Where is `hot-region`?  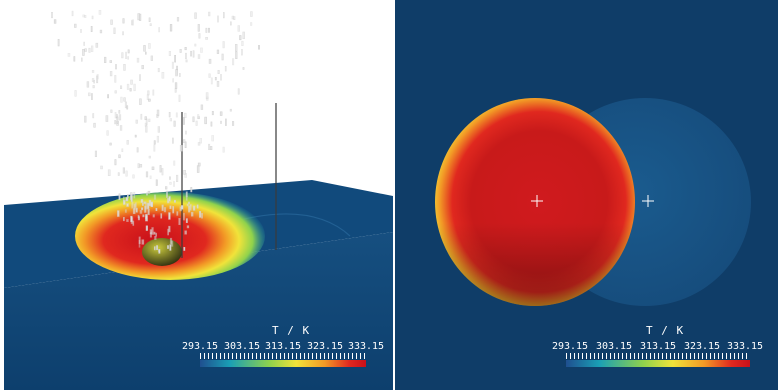 hot-region is located at coordinates (170, 236).